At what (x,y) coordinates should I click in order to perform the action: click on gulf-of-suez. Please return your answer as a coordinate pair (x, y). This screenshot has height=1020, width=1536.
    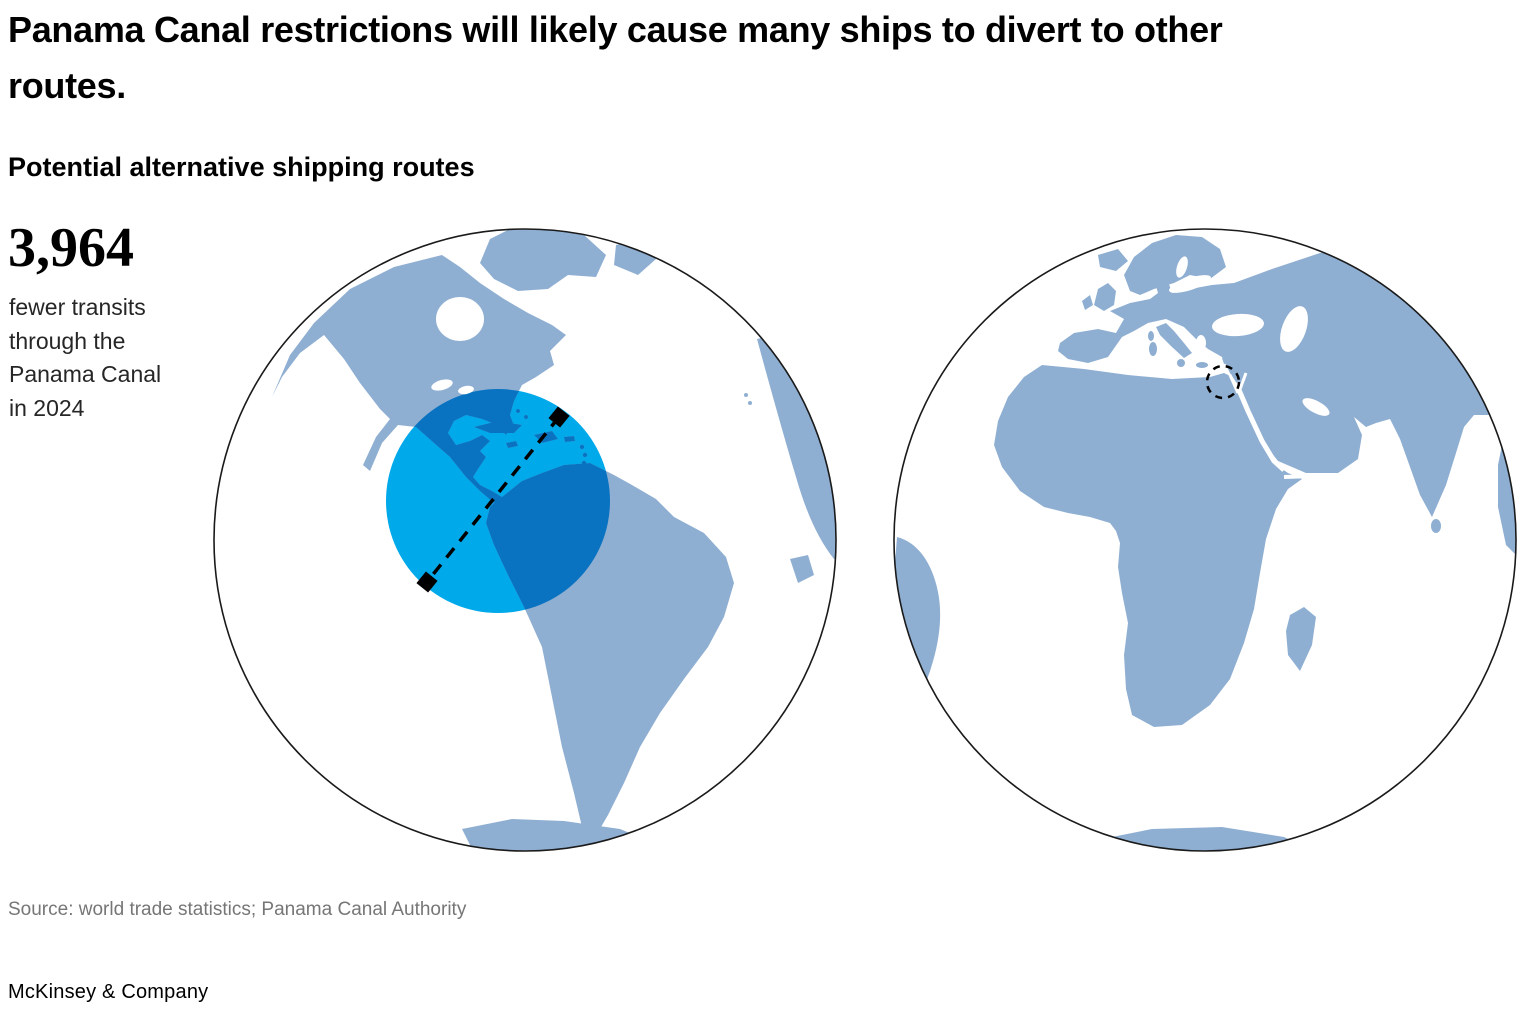
    Looking at the image, I should click on (1234, 384).